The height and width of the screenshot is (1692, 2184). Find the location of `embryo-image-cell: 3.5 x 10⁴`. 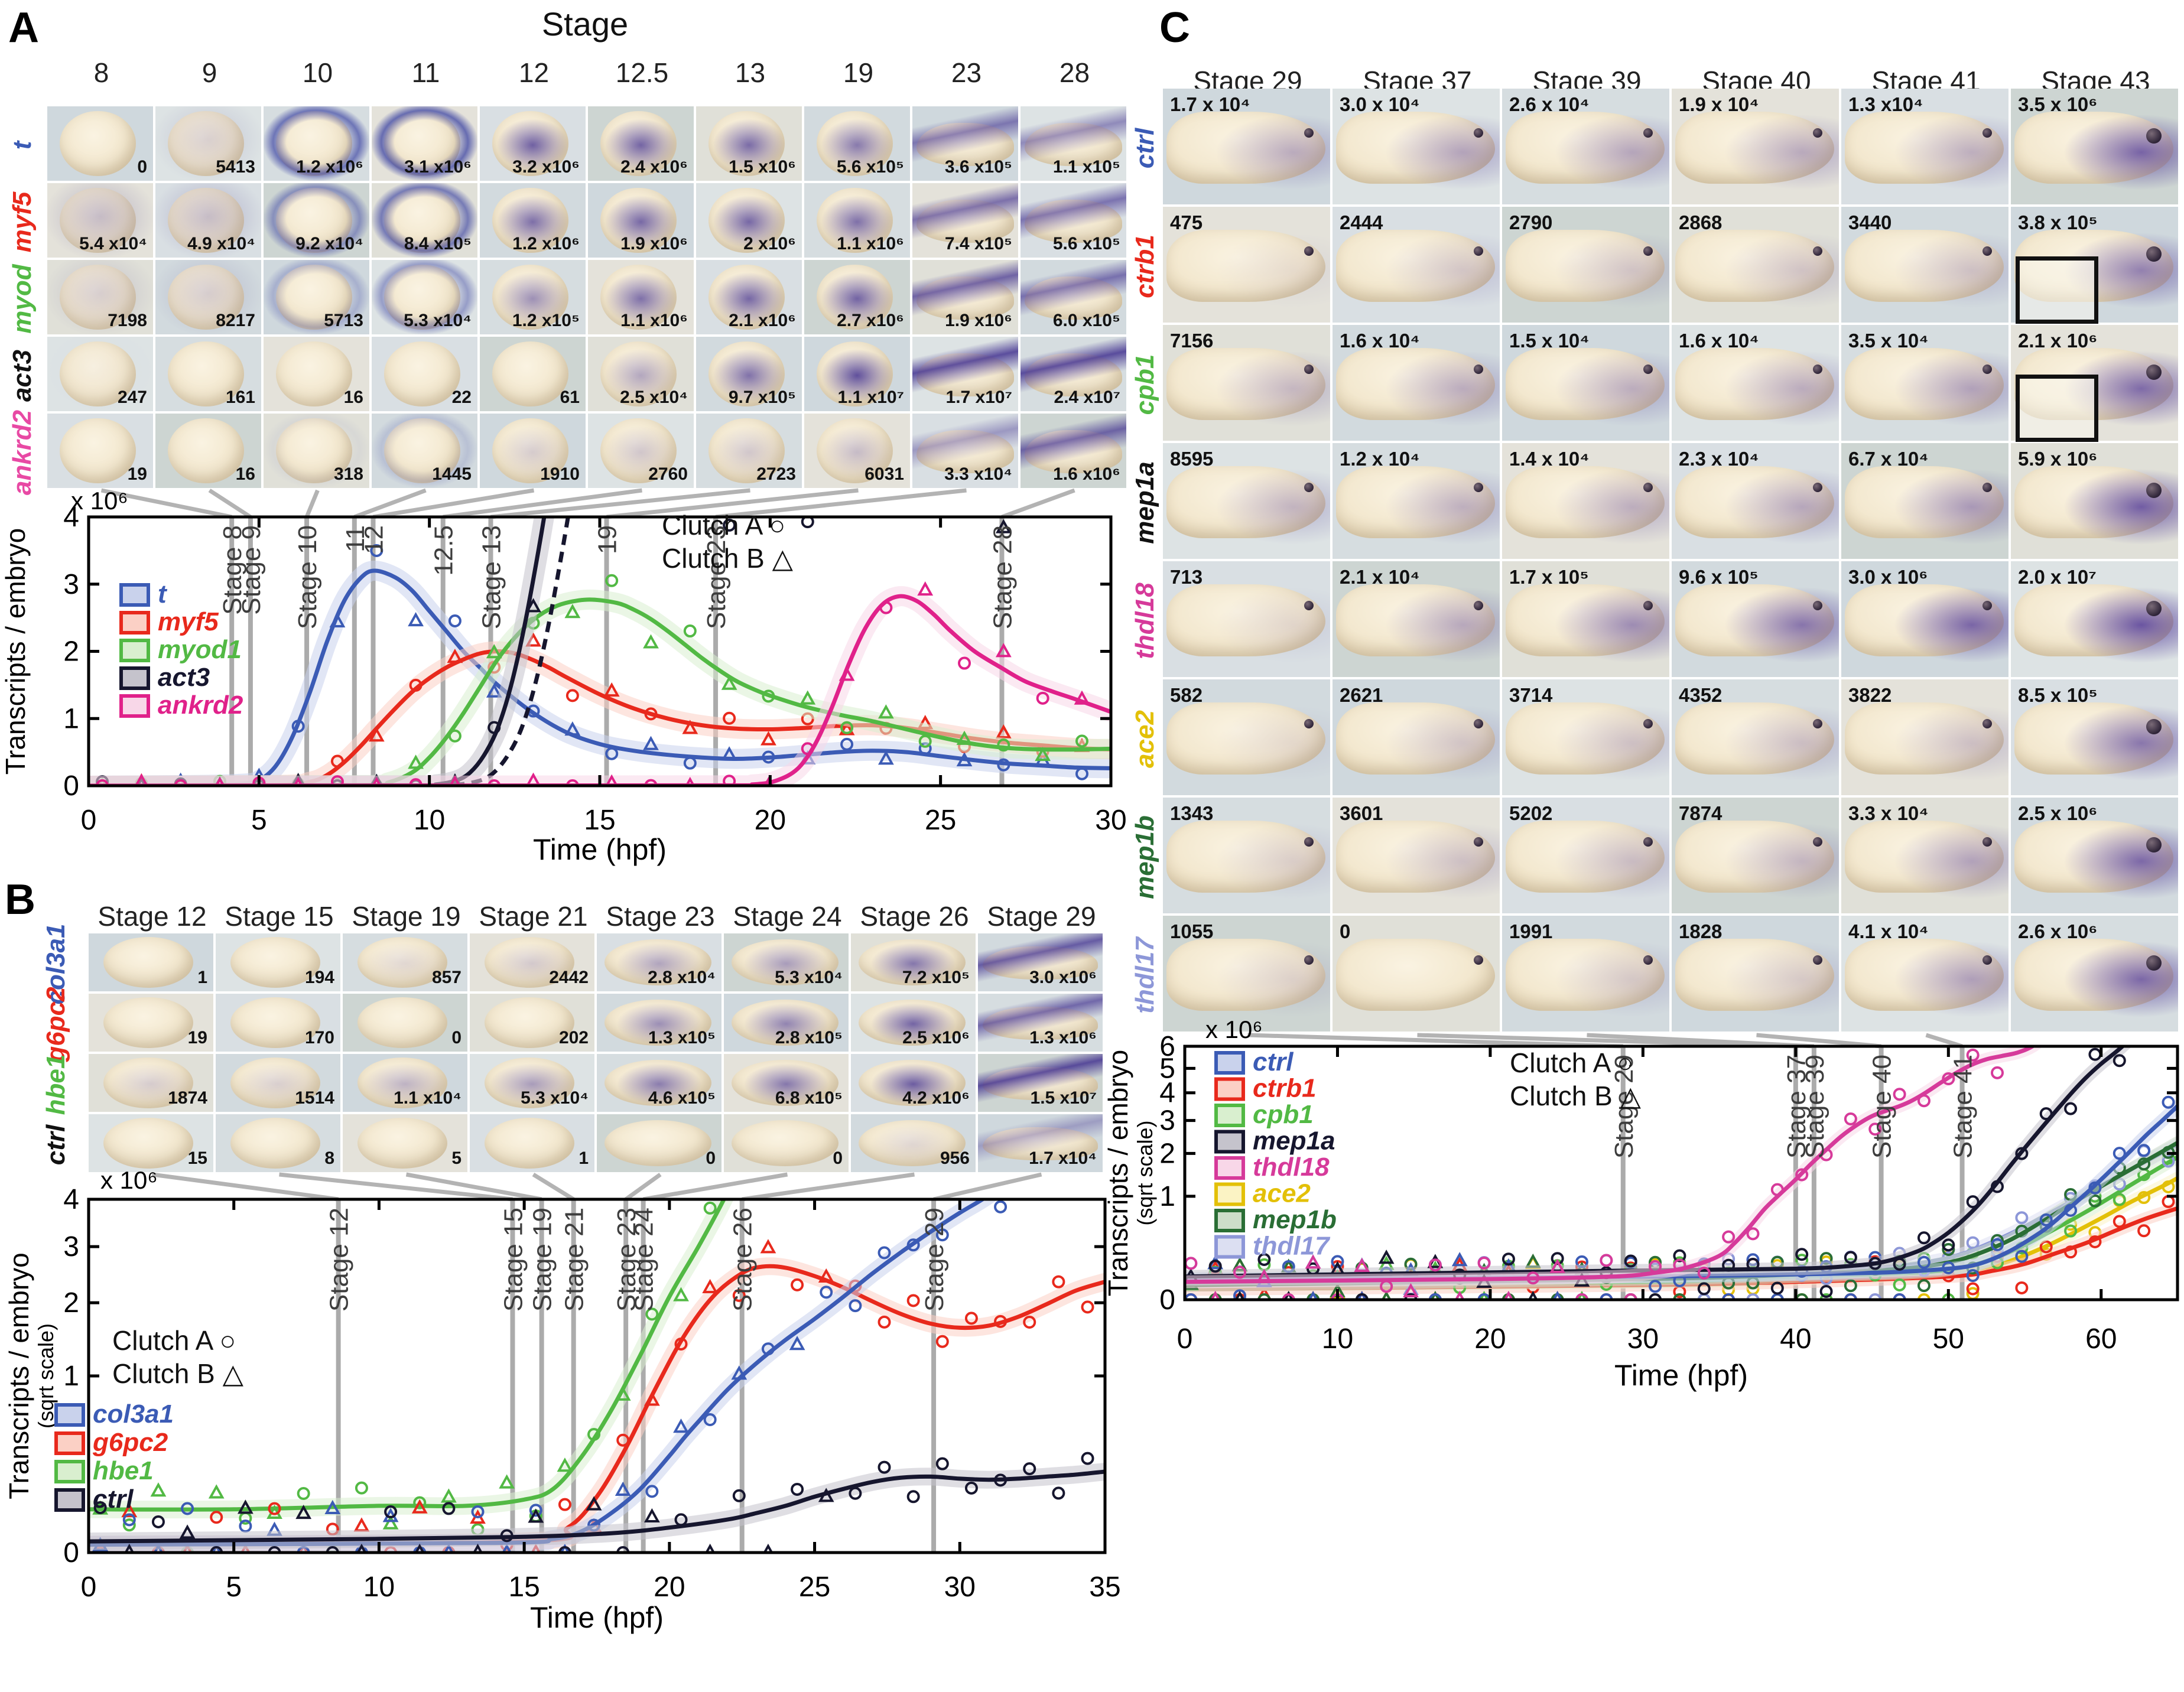

embryo-image-cell: 3.5 x 10⁴ is located at coordinates (1924, 383).